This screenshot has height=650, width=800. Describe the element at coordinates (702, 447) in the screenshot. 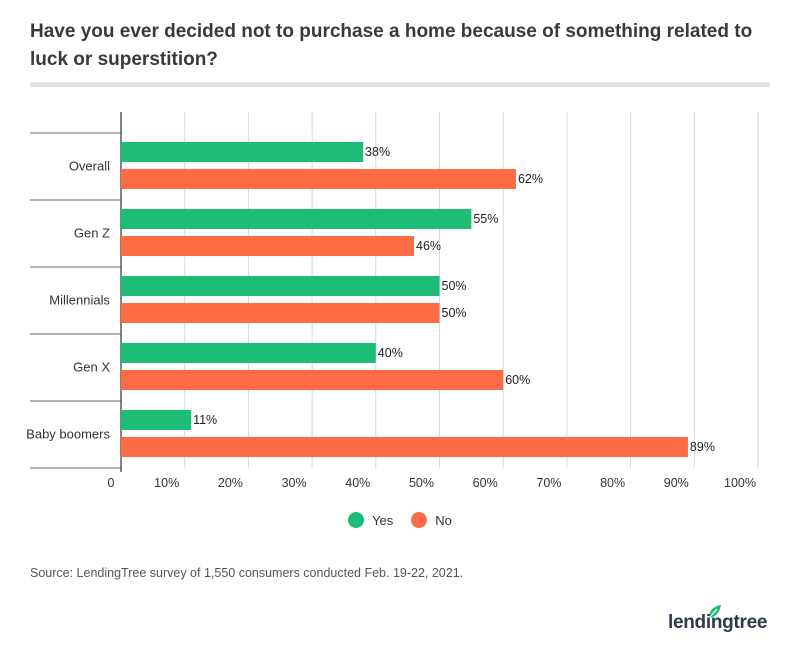

I see `data-label: 89%` at that location.